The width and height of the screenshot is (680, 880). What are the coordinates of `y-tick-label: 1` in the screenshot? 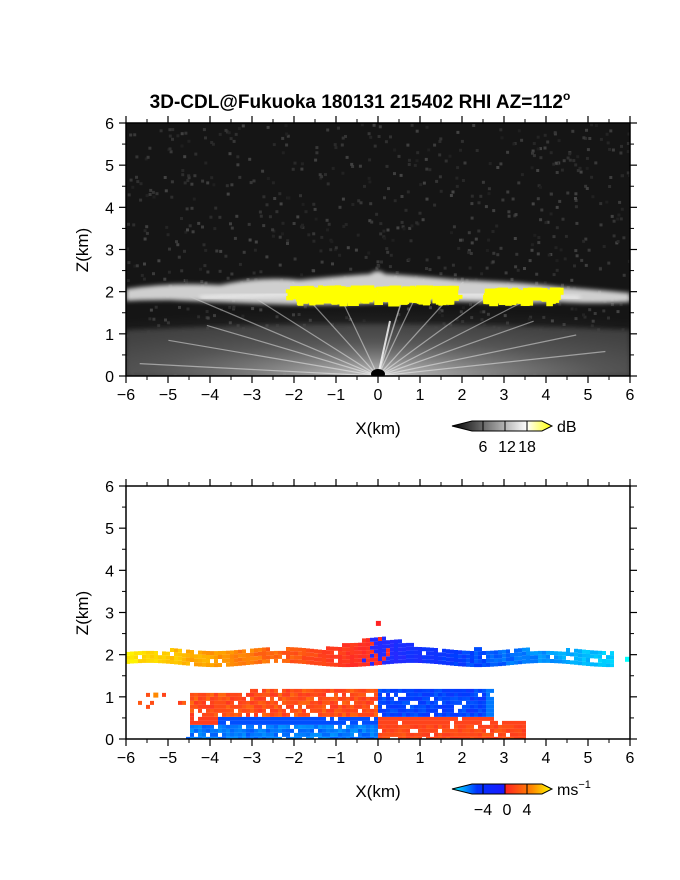 It's located at (109, 335).